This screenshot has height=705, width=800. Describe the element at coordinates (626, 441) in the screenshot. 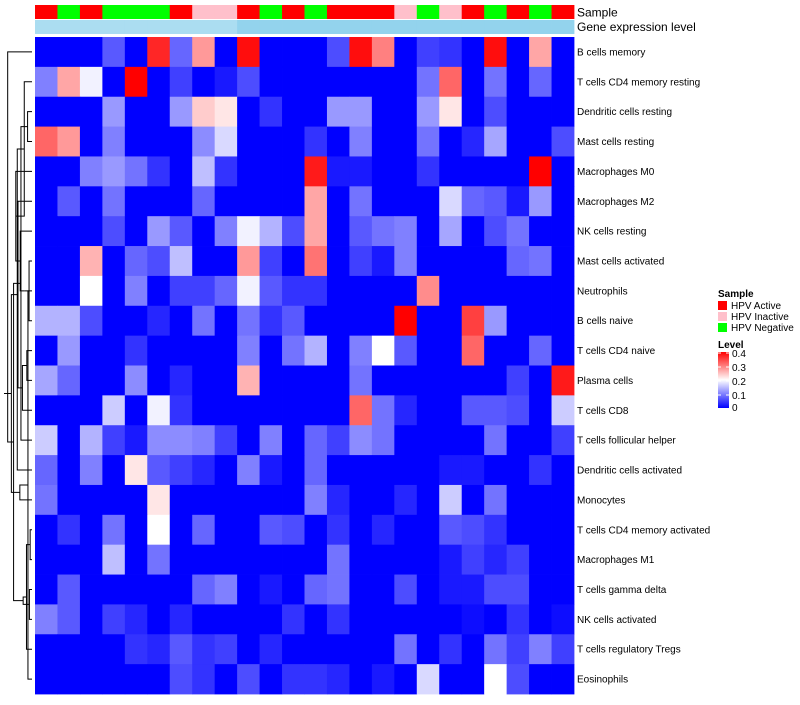

I see `row-label: T cells follicular helper` at that location.